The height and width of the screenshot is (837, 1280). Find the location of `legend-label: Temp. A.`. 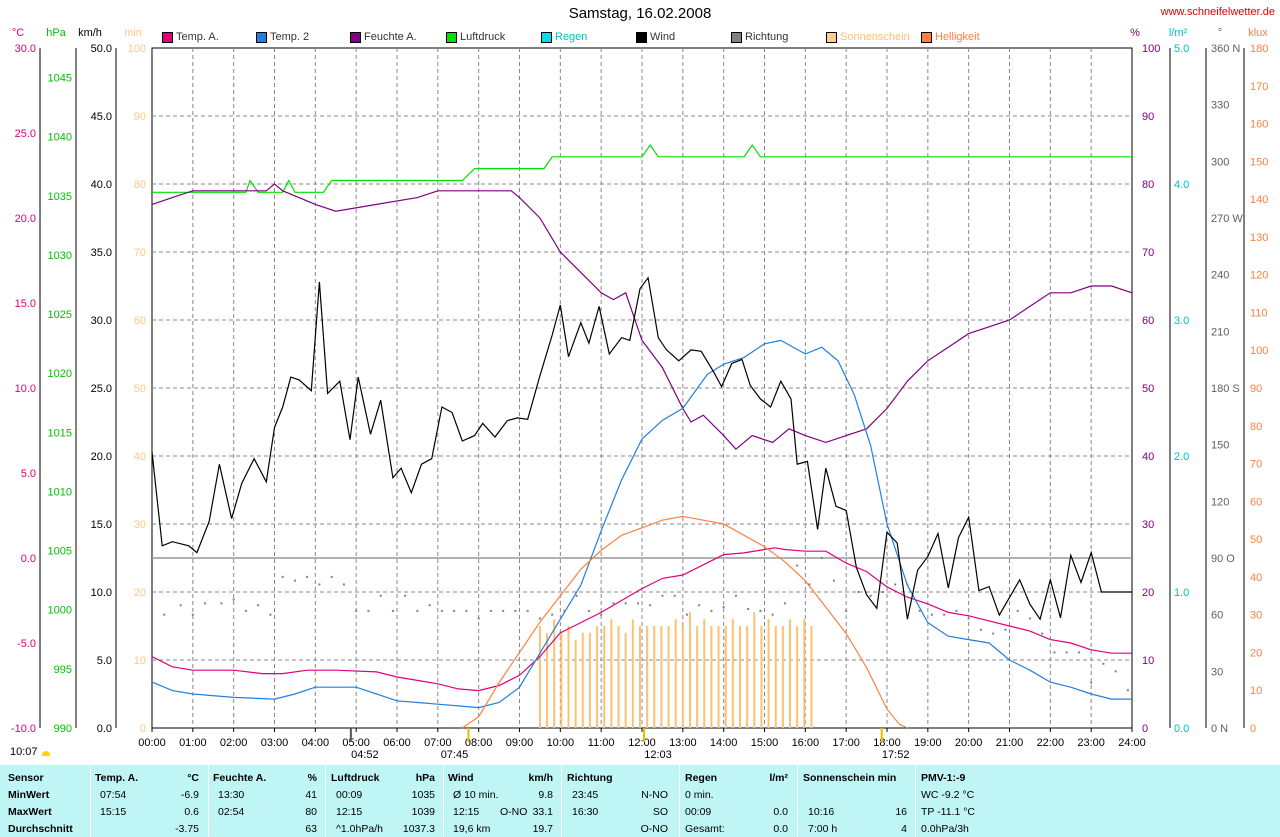

legend-label: Temp. A. is located at coordinates (197, 37).